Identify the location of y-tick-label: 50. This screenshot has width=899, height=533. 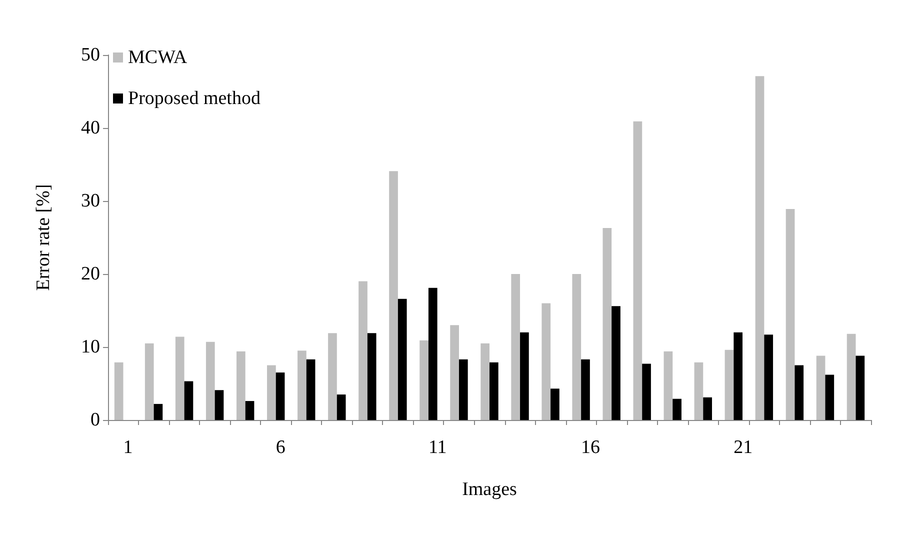
(90, 55).